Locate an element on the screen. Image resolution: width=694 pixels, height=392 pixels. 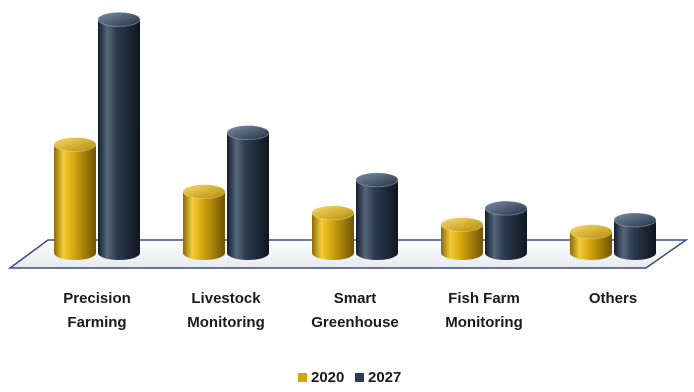
legend-label-2020: 2020 is located at coordinates (327, 377).